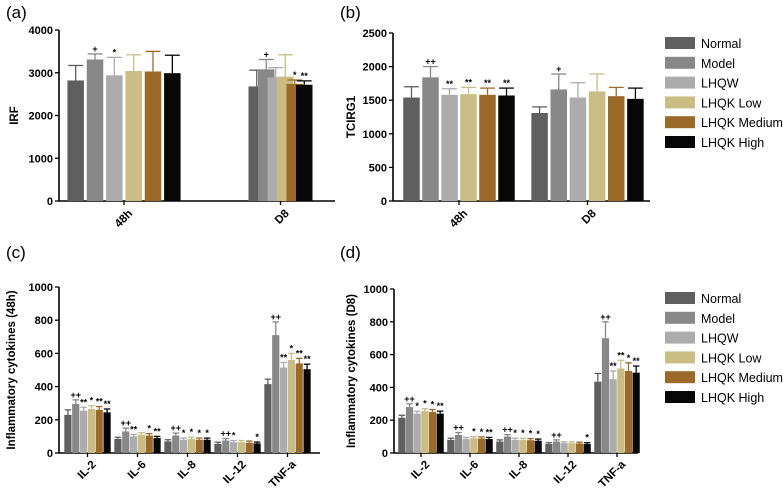  Describe the element at coordinates (375, 34) in the screenshot. I see `y-tick-label: 2500` at that location.